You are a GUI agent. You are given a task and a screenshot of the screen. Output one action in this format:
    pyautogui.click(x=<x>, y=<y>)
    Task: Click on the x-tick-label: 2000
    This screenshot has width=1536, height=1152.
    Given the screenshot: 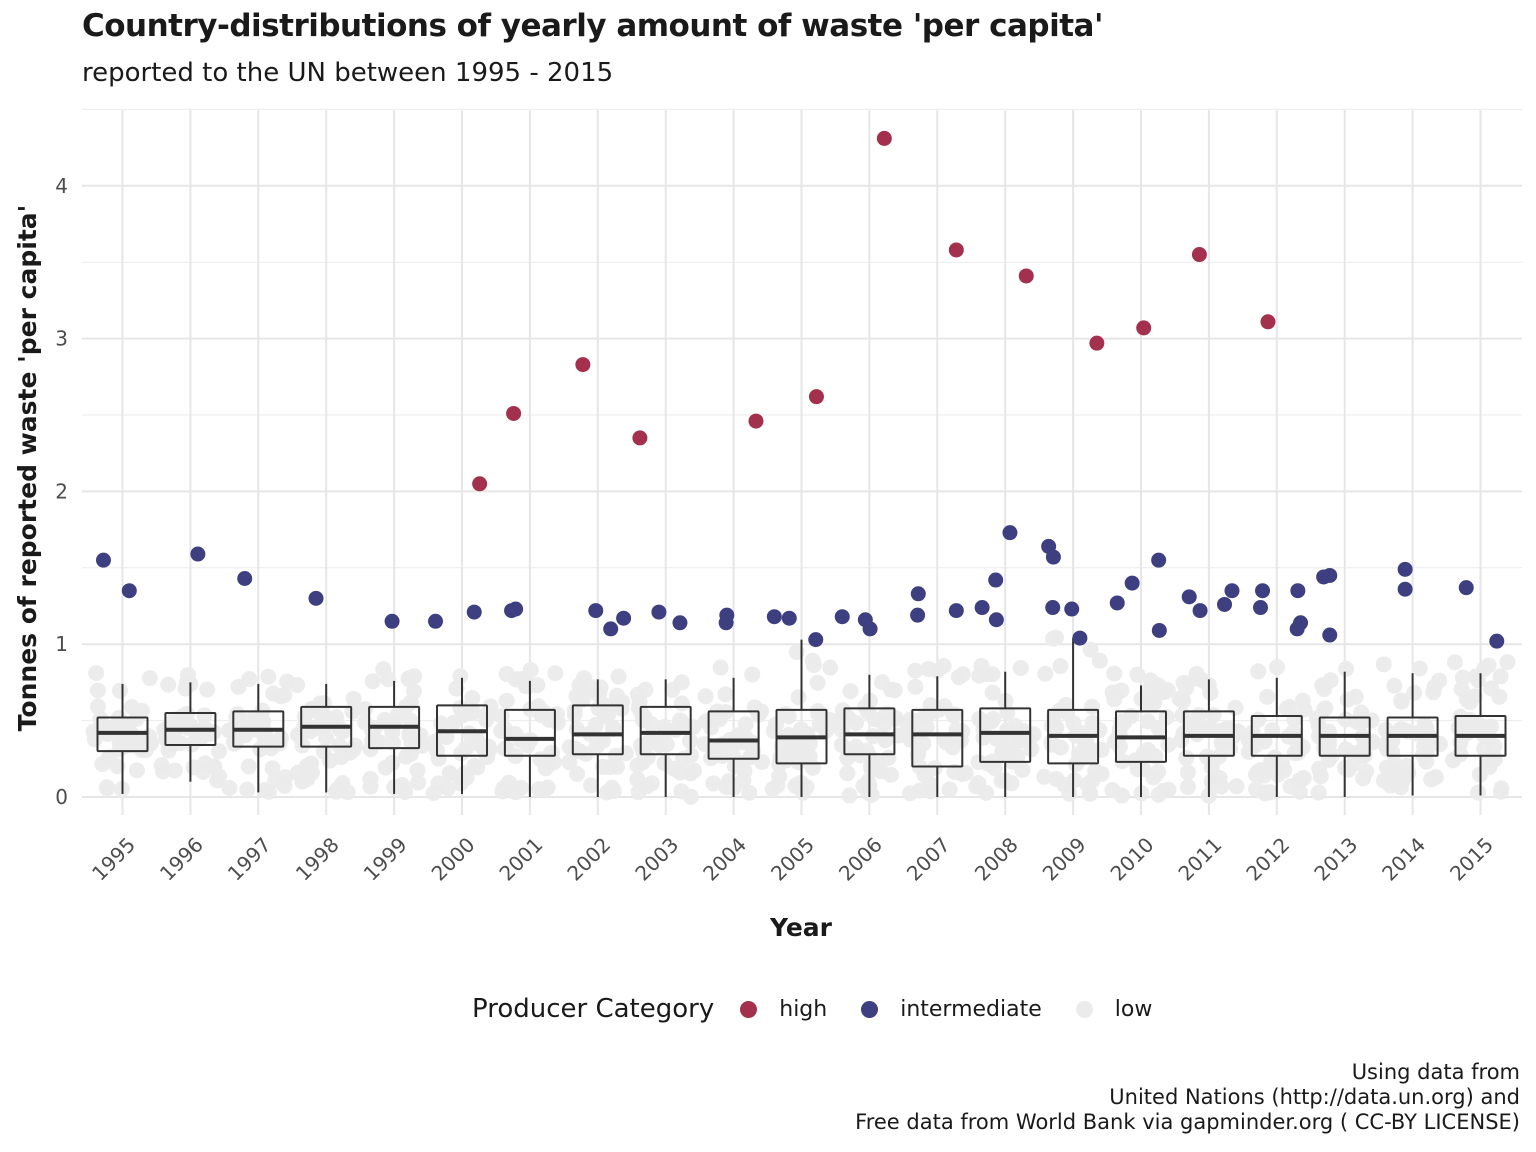 What is the action you would take?
    pyautogui.click(x=453, y=859)
    